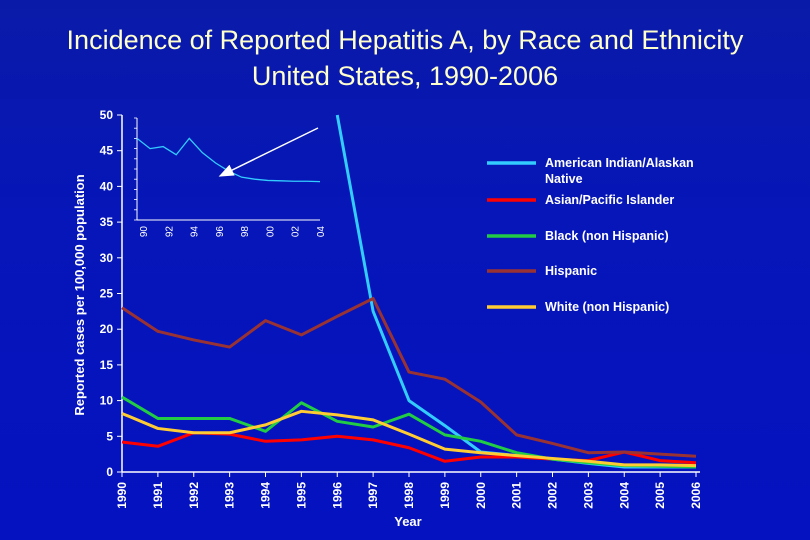  What do you see at coordinates (553, 495) in the screenshot?
I see `x-tick-label: 2002` at bounding box center [553, 495].